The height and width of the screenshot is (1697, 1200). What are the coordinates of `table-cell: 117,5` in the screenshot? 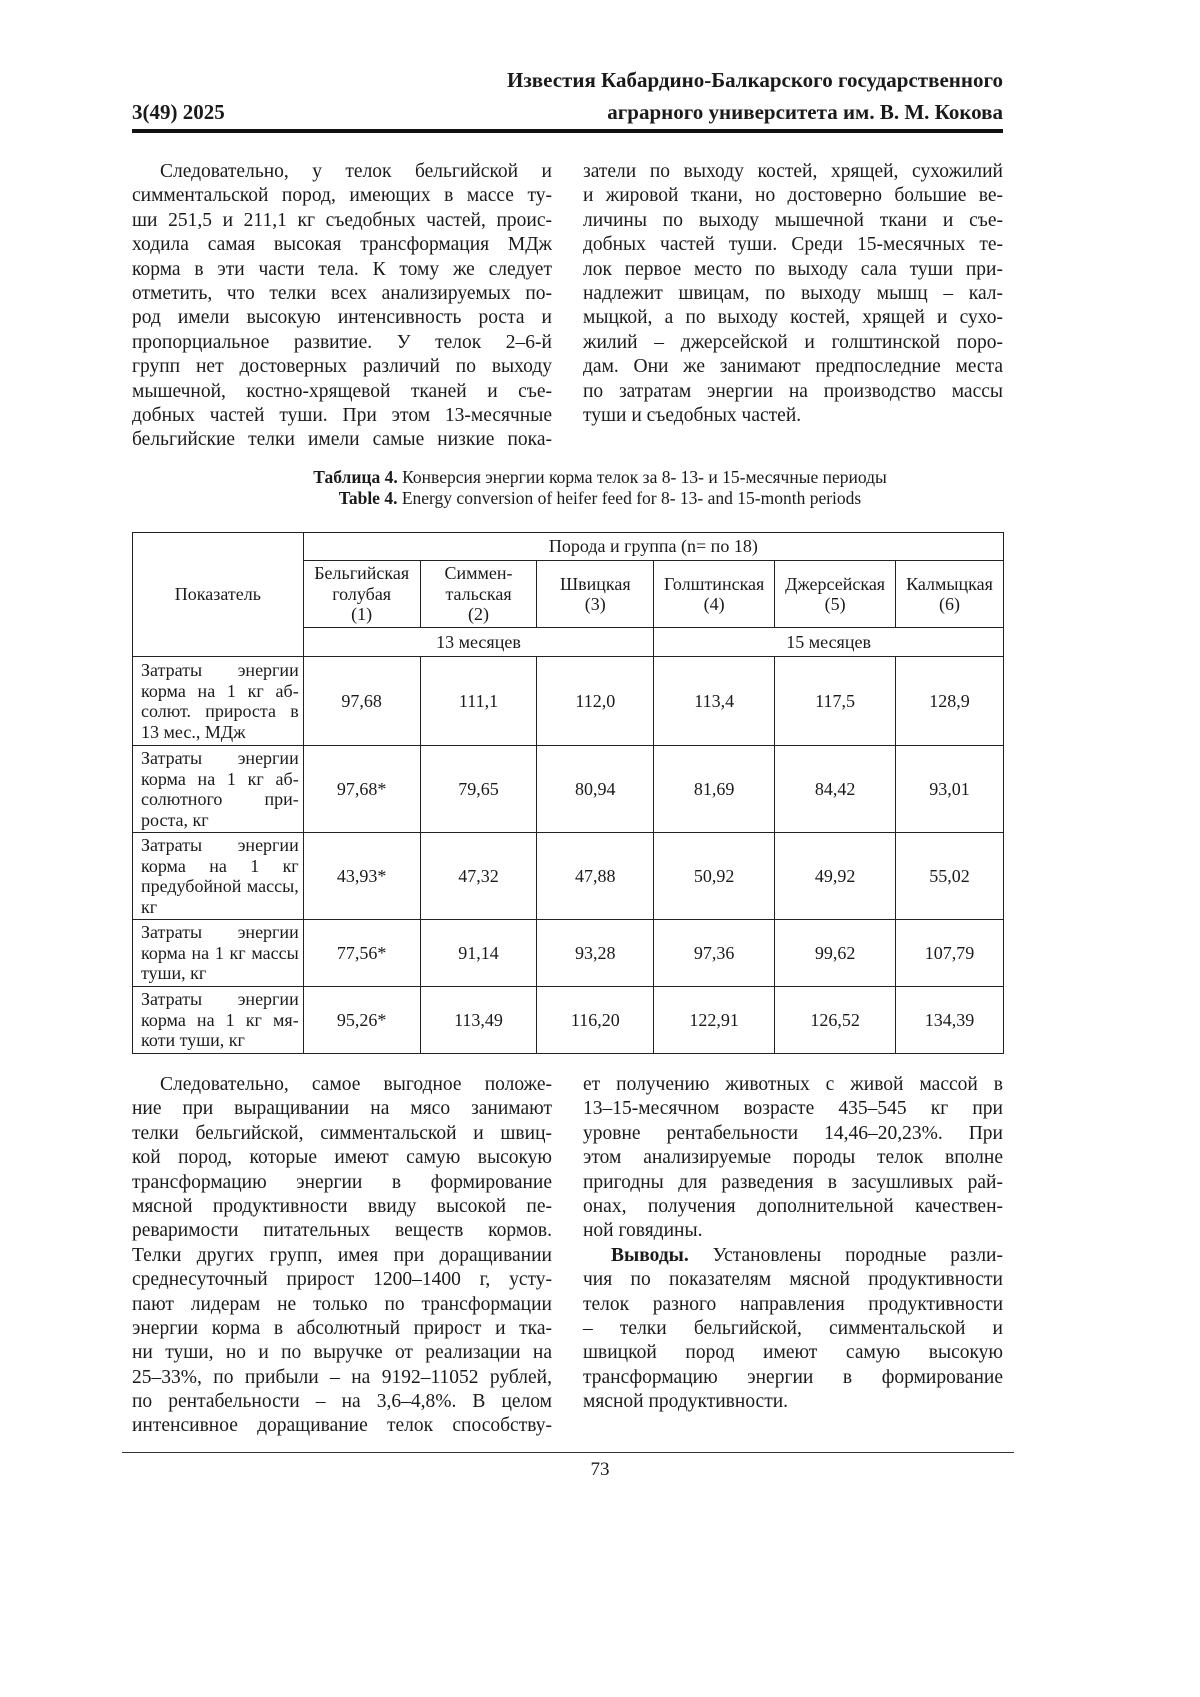 It's located at (835, 701).